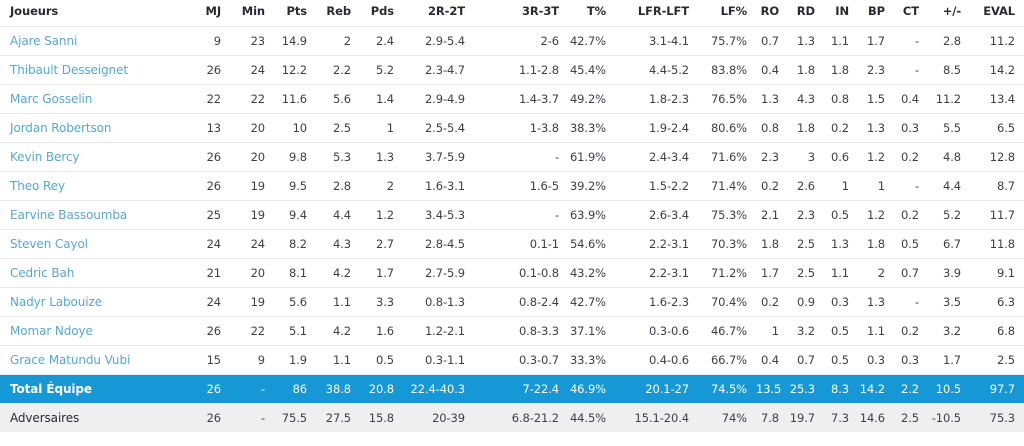  What do you see at coordinates (876, 99) in the screenshot?
I see `stat-bp: 1.5` at bounding box center [876, 99].